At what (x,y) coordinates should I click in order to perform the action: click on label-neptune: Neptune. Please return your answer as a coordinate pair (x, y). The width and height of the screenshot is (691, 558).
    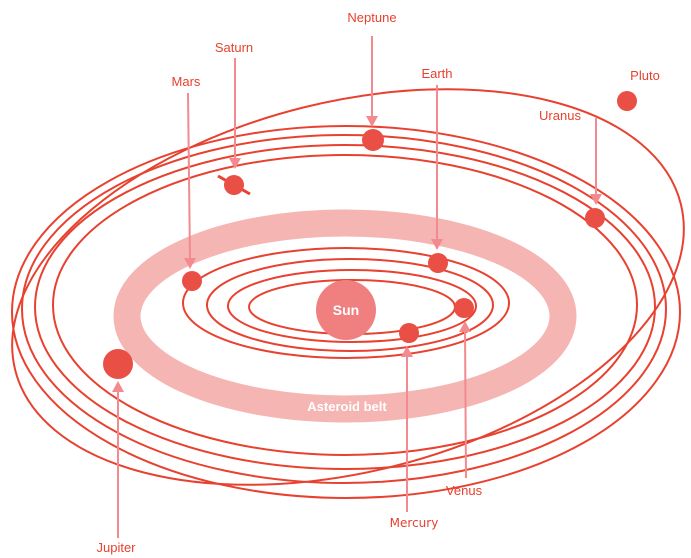
    Looking at the image, I should click on (371, 17).